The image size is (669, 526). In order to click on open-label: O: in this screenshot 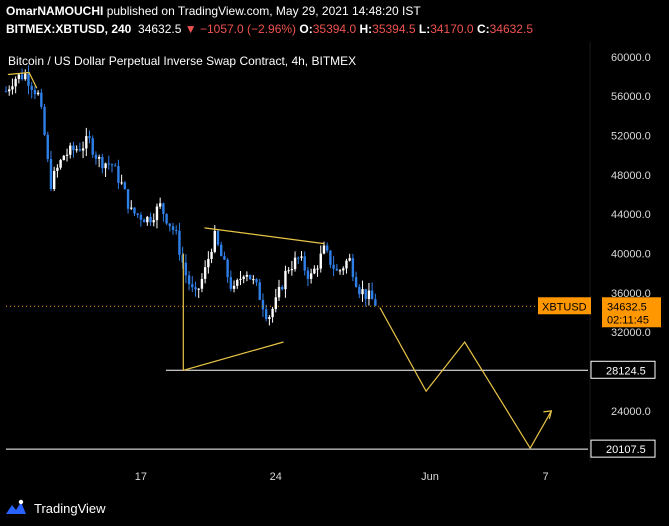, I will do `click(306, 29)`.